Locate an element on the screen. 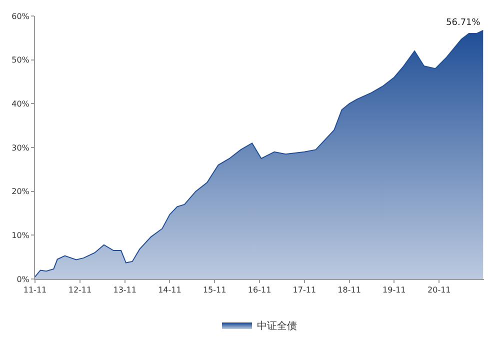  y-tick-label: 40% is located at coordinates (21, 103).